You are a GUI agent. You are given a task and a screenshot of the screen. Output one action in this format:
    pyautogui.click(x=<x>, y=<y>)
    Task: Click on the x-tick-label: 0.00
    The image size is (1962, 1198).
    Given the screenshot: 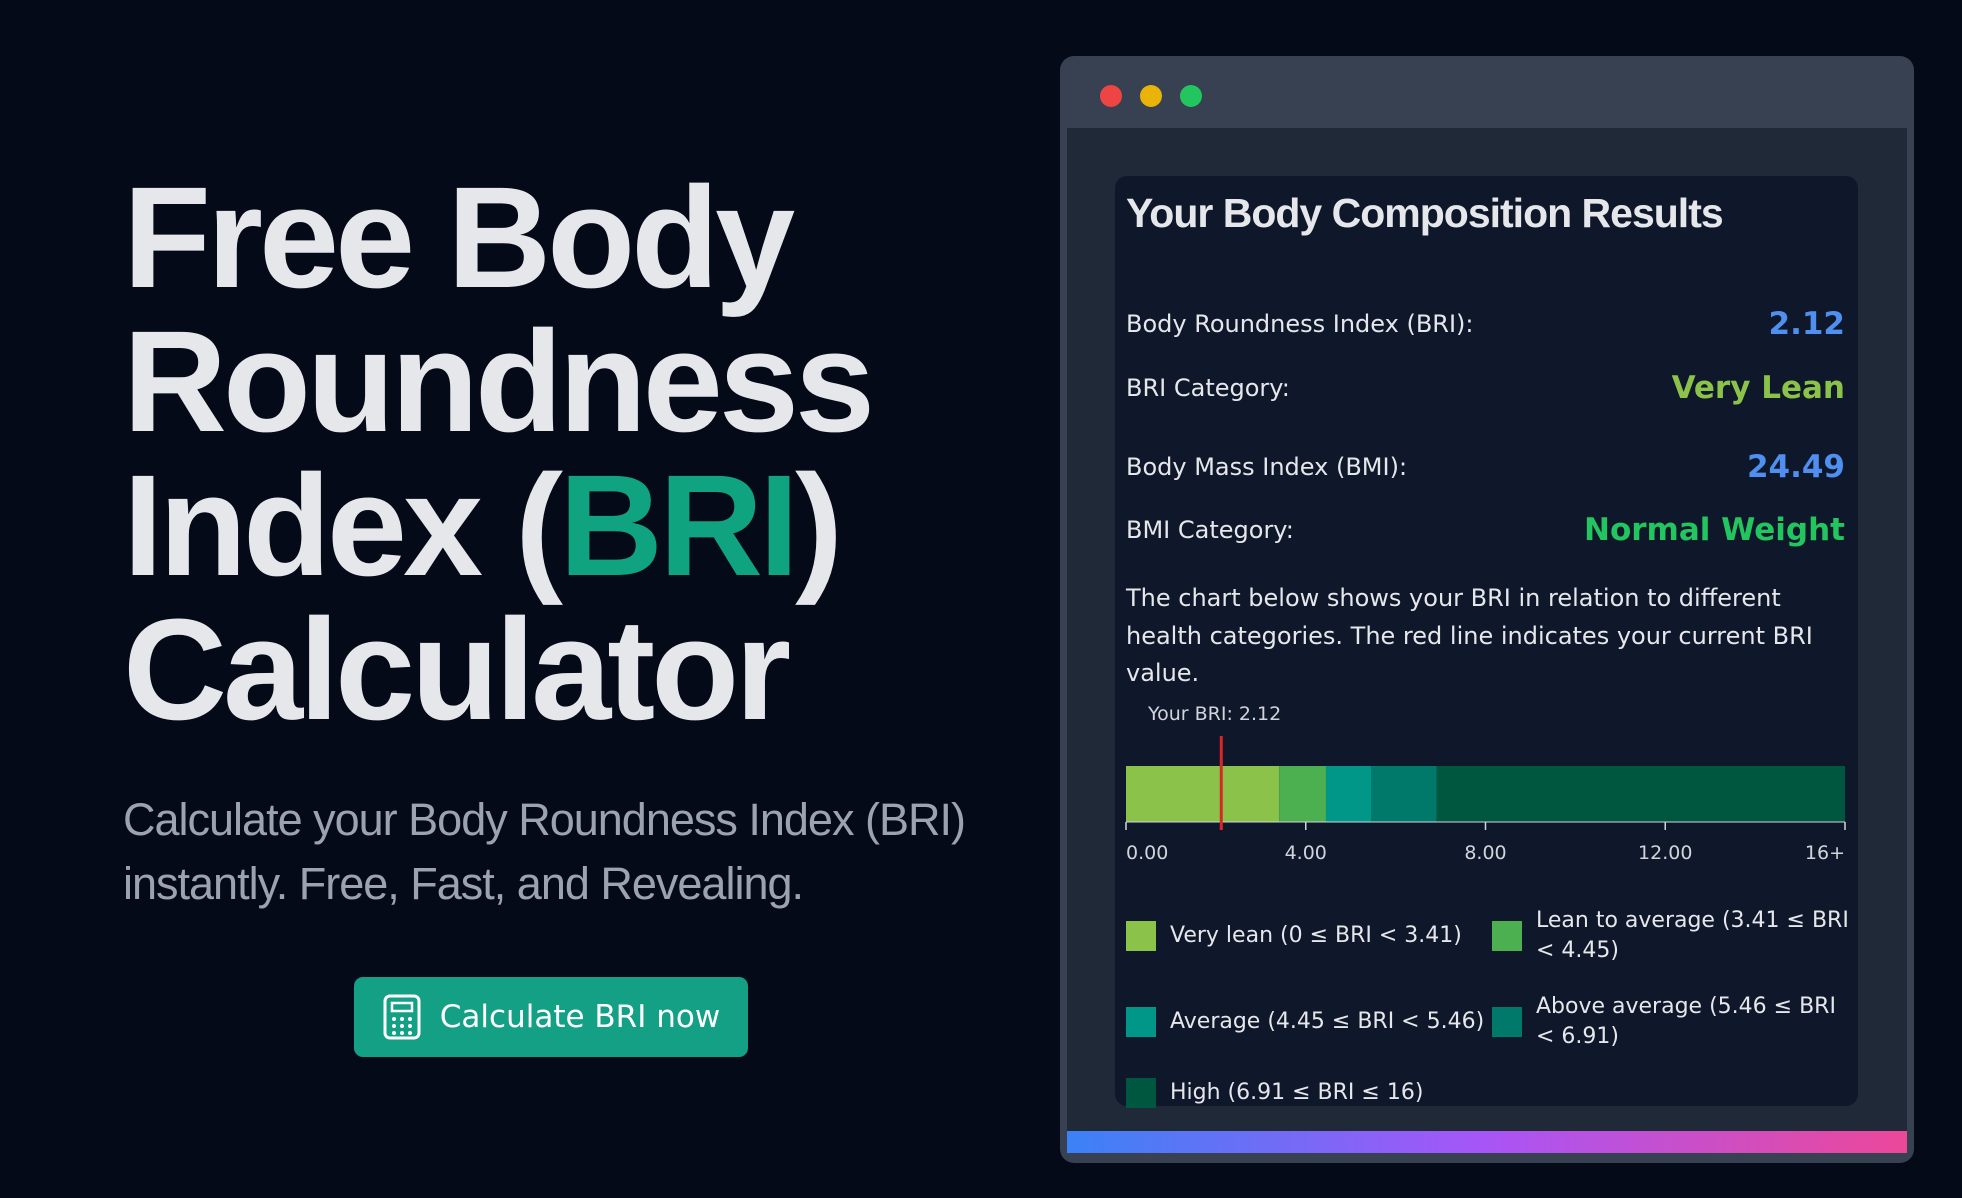 What is the action you would take?
    pyautogui.click(x=1147, y=853)
    